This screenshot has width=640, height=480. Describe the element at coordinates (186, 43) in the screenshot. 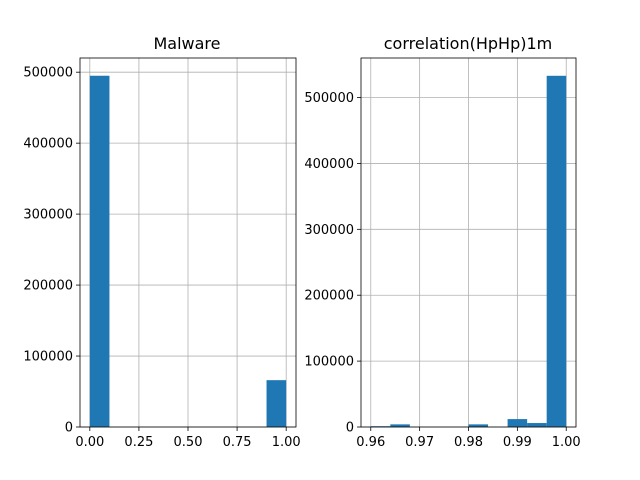

I see `malware-panel-title: Malware` at that location.